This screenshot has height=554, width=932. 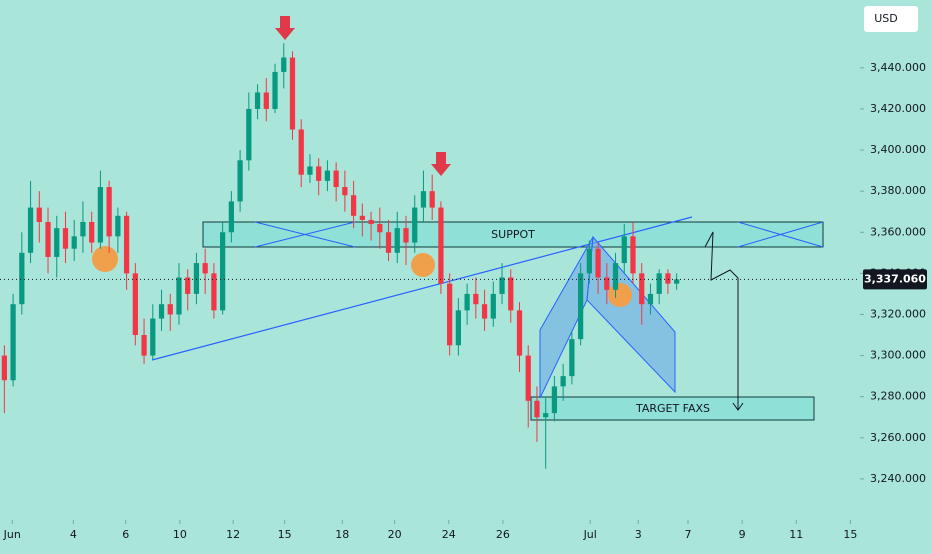 I want to click on x-tick-label: 10, so click(x=180, y=534).